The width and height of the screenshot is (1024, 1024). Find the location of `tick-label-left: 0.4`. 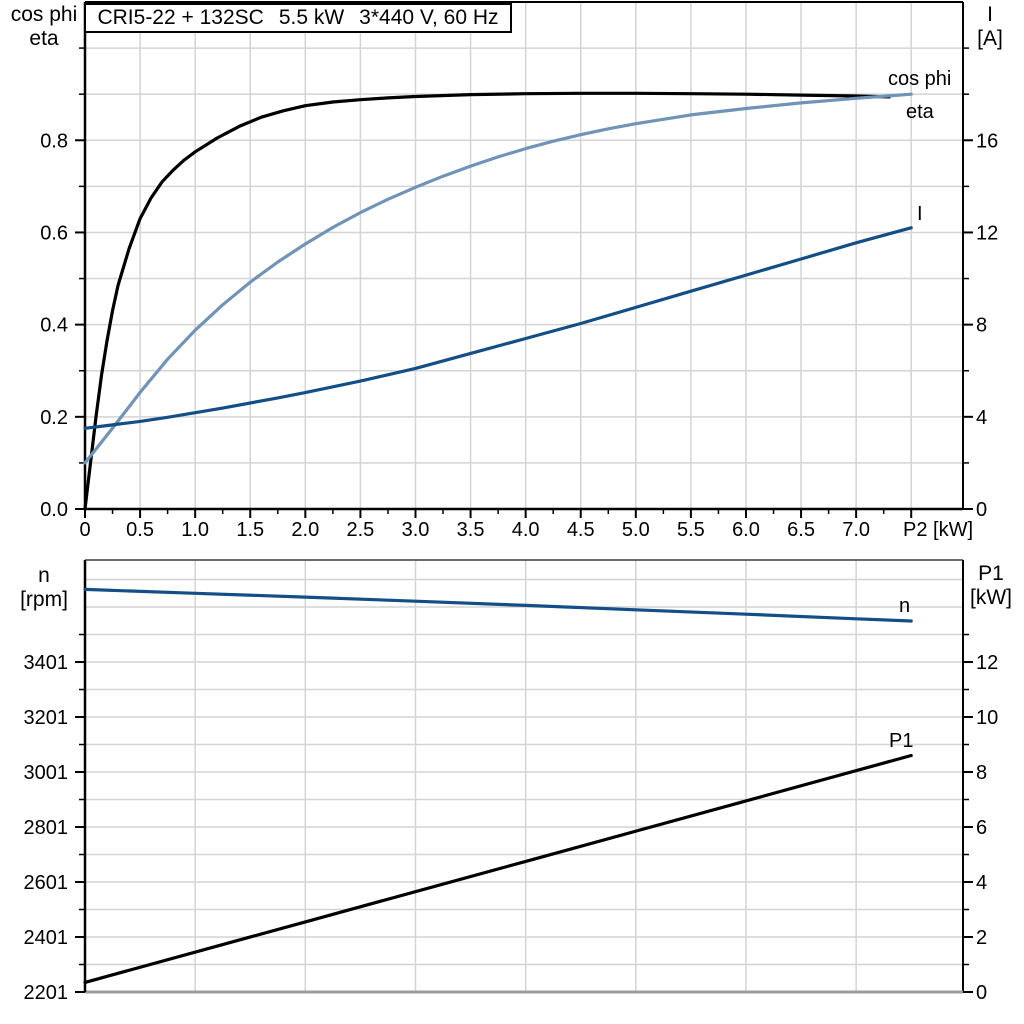

tick-label-left: 0.4 is located at coordinates (54, 326).